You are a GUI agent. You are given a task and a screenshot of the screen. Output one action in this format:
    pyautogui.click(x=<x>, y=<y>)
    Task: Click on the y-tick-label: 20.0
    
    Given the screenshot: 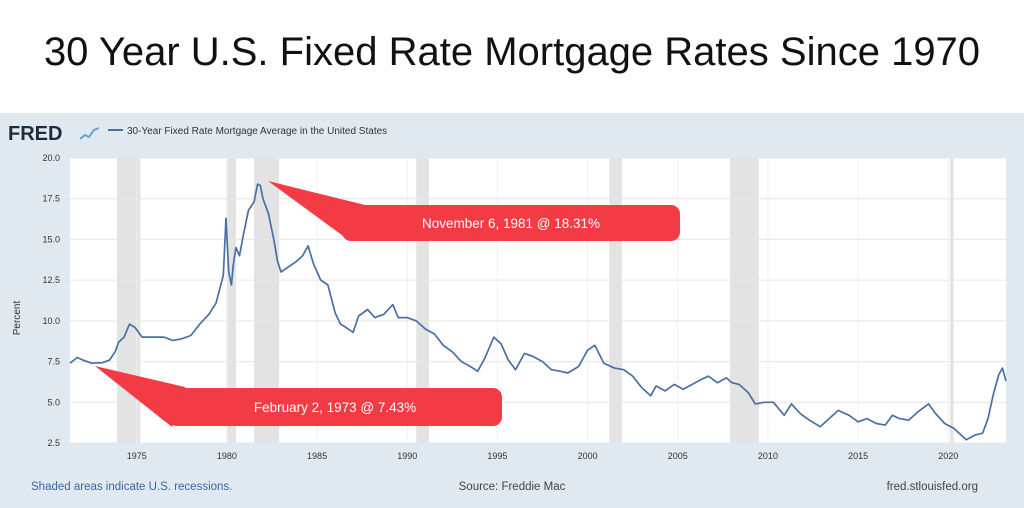 What is the action you would take?
    pyautogui.click(x=51, y=158)
    